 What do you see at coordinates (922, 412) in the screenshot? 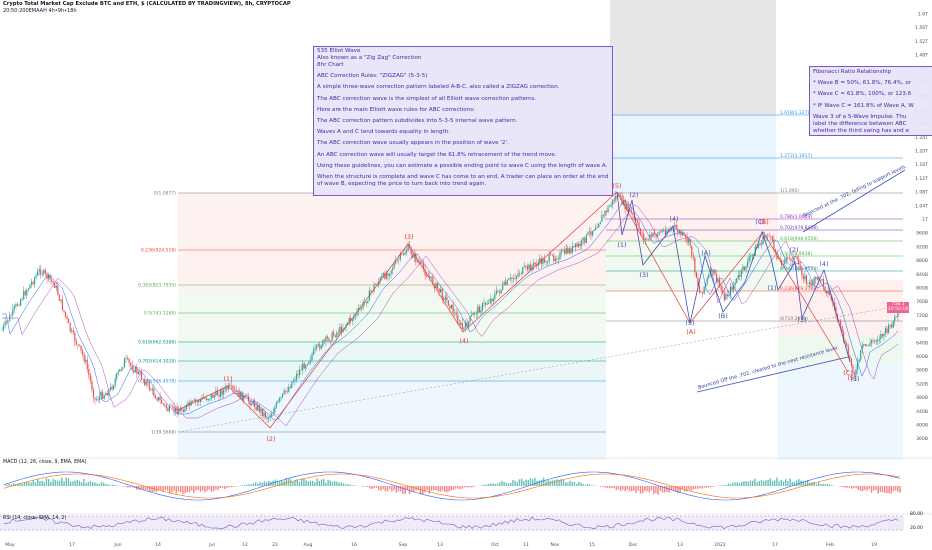
I see `price-tick-label: 440B` at bounding box center [922, 412].